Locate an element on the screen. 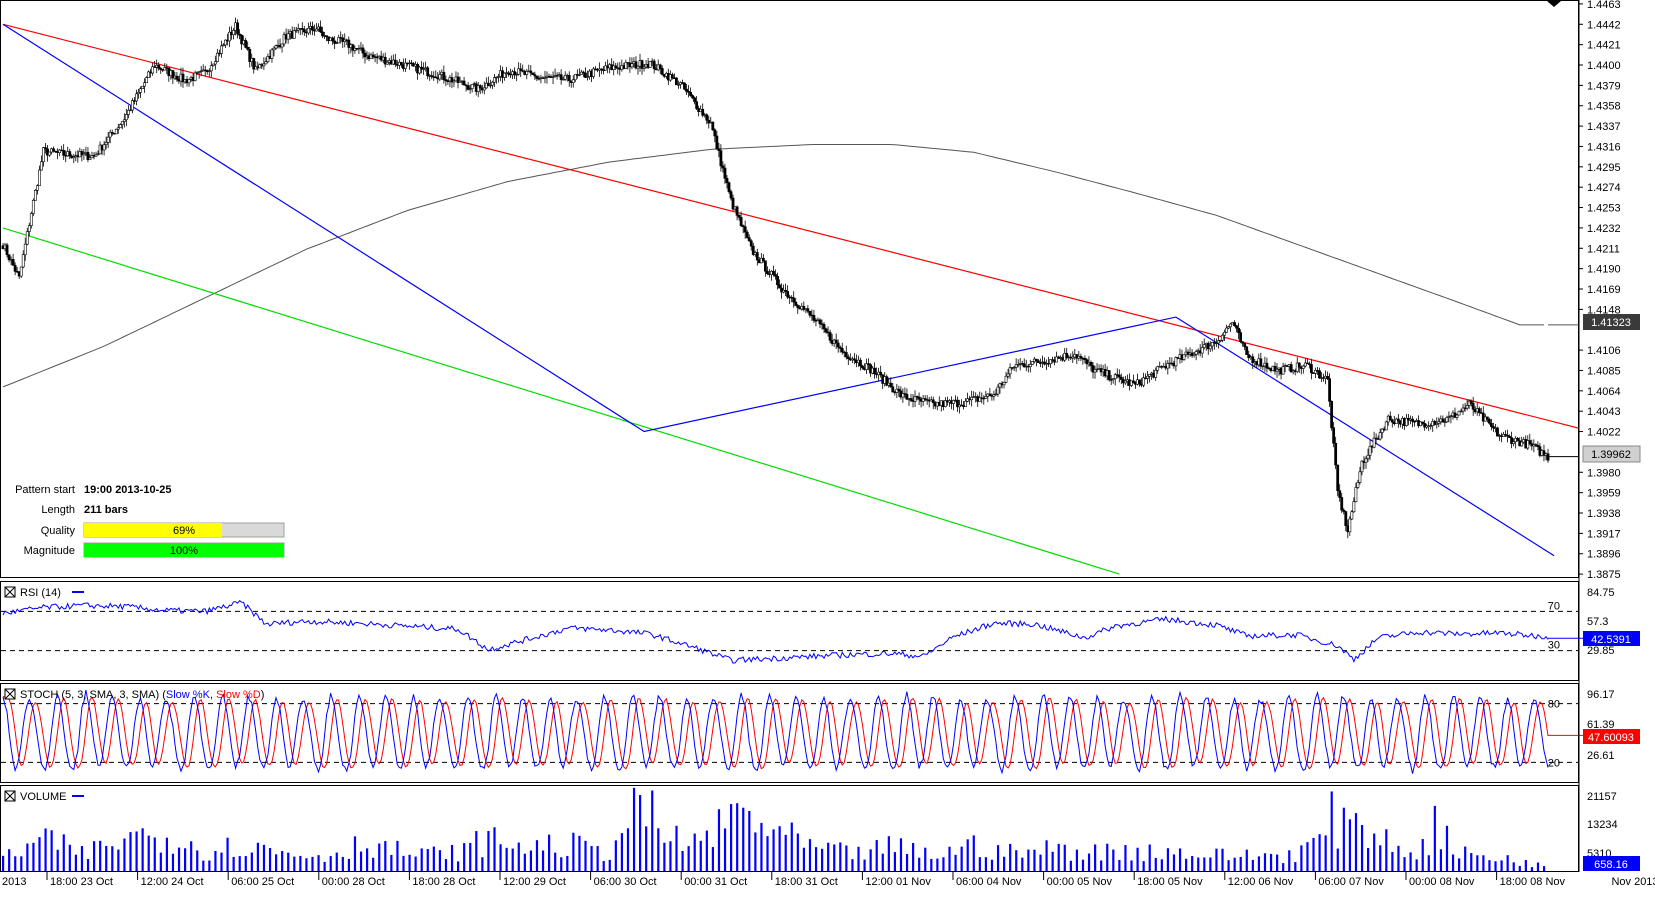 This screenshot has width=1655, height=897. stoch-level-label: 20 is located at coordinates (1554, 763).